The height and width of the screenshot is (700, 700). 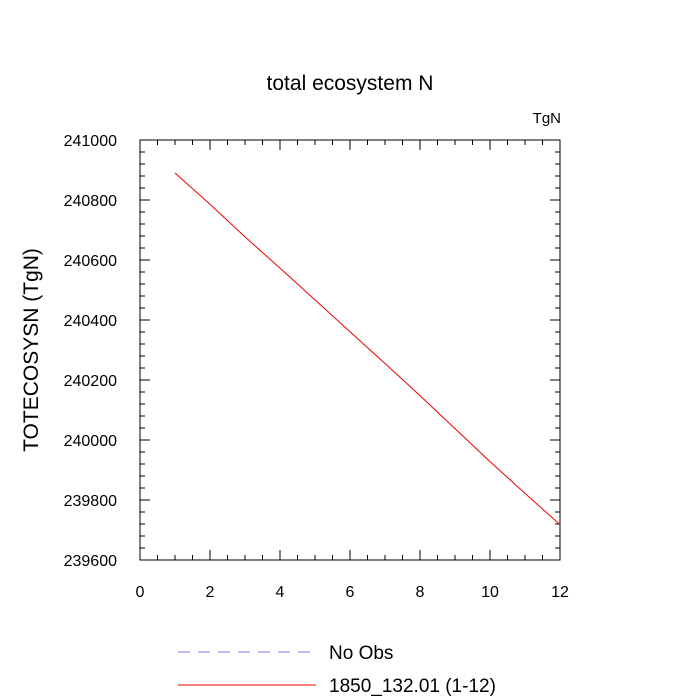 I want to click on y-tick-label: 240400, so click(x=90, y=321).